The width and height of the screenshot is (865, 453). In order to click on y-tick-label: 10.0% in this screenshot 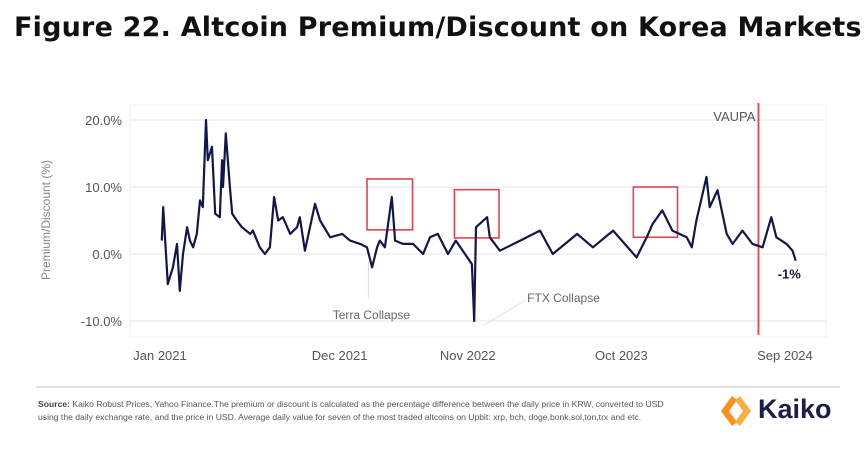, I will do `click(103, 187)`.